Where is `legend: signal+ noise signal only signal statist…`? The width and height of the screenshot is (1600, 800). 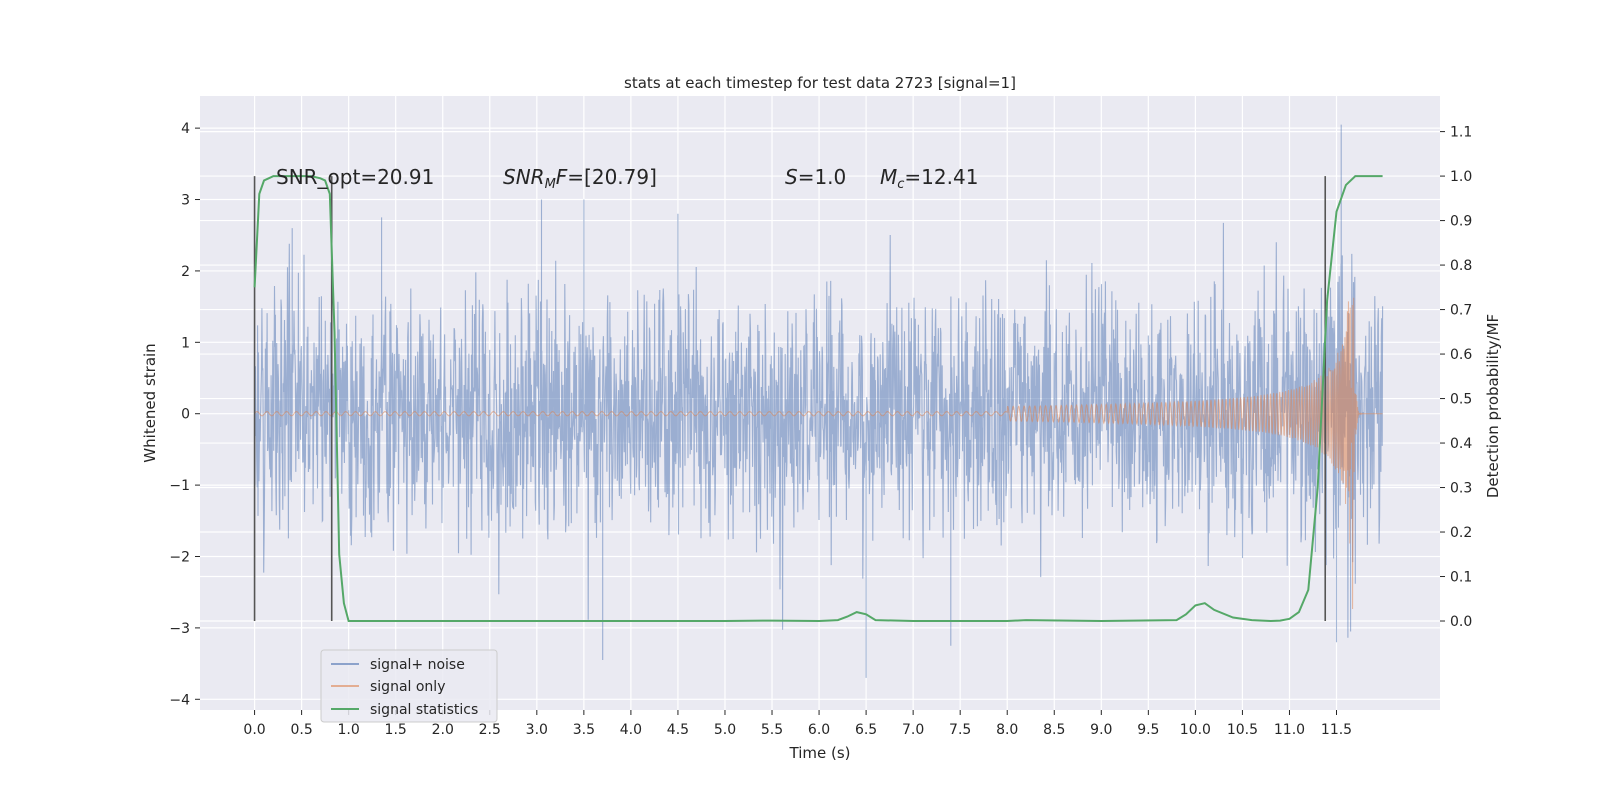 legend: signal+ noise signal only signal statist… is located at coordinates (409, 686).